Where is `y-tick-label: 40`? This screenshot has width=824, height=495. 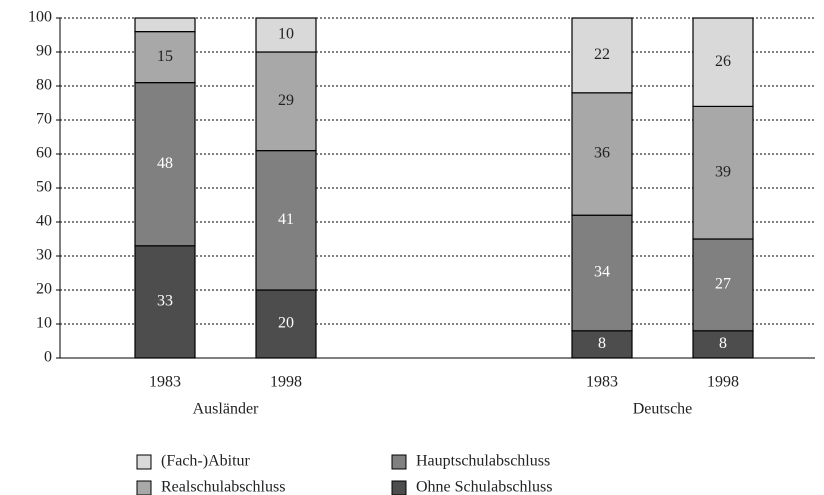
y-tick-label: 40 is located at coordinates (44, 221).